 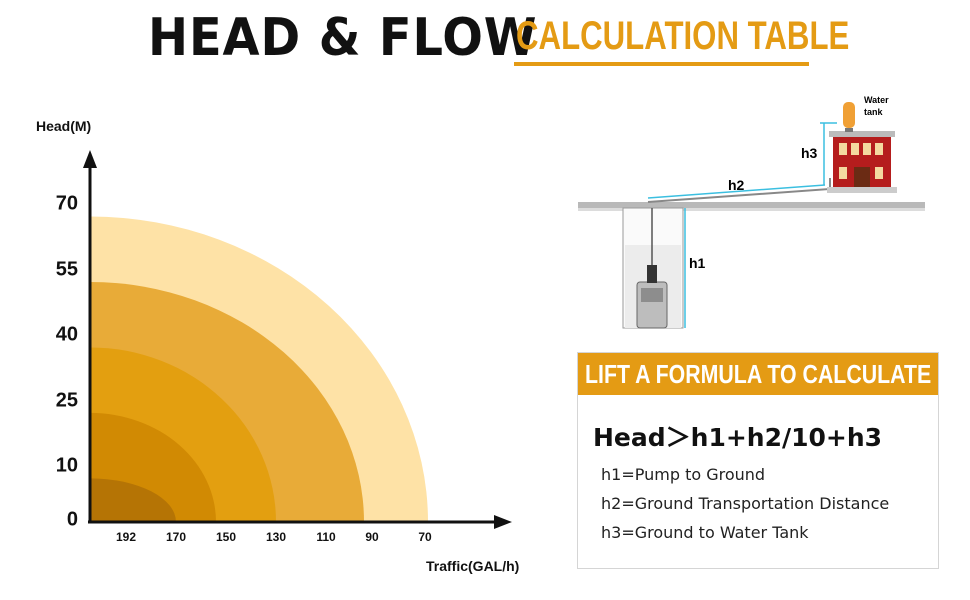 I want to click on page-subtitle: CALCULATION TABLE, so click(x=683, y=36).